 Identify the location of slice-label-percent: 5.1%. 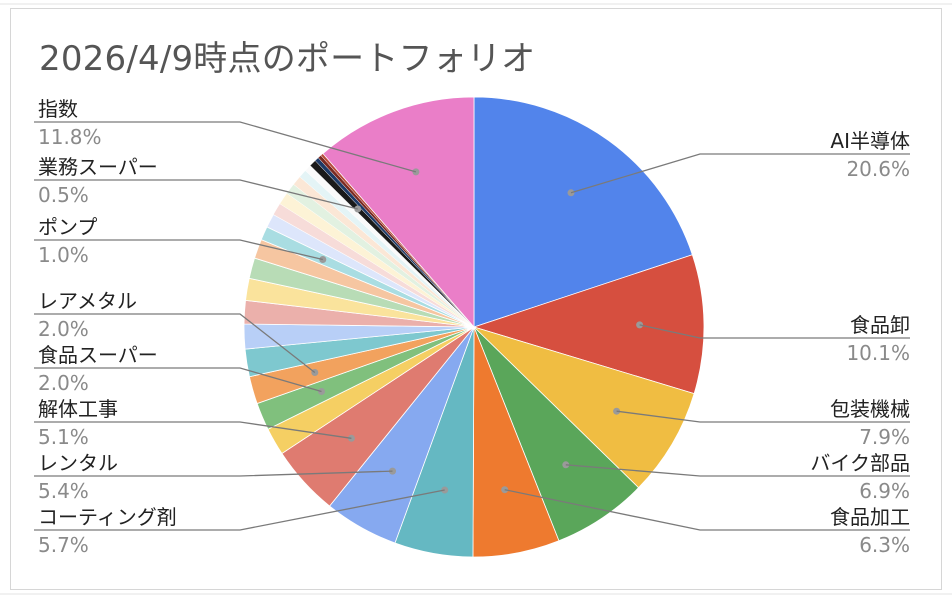
(63, 437).